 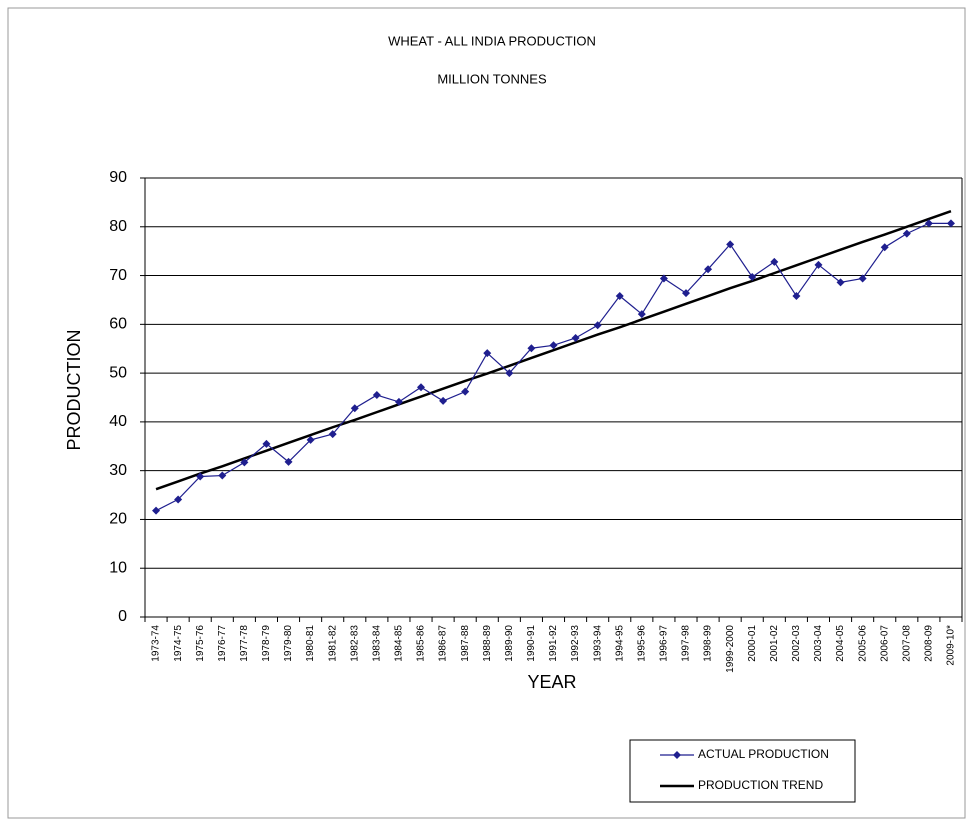 What do you see at coordinates (244, 643) in the screenshot?
I see `x-tick-label: 1977-78` at bounding box center [244, 643].